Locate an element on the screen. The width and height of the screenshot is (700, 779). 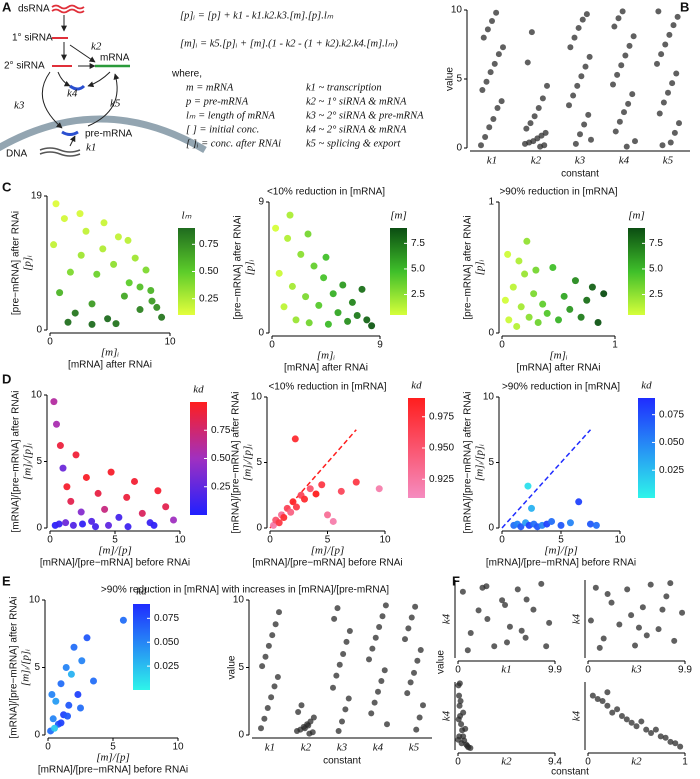
x-tick-label: 0 is located at coordinates (50, 342).